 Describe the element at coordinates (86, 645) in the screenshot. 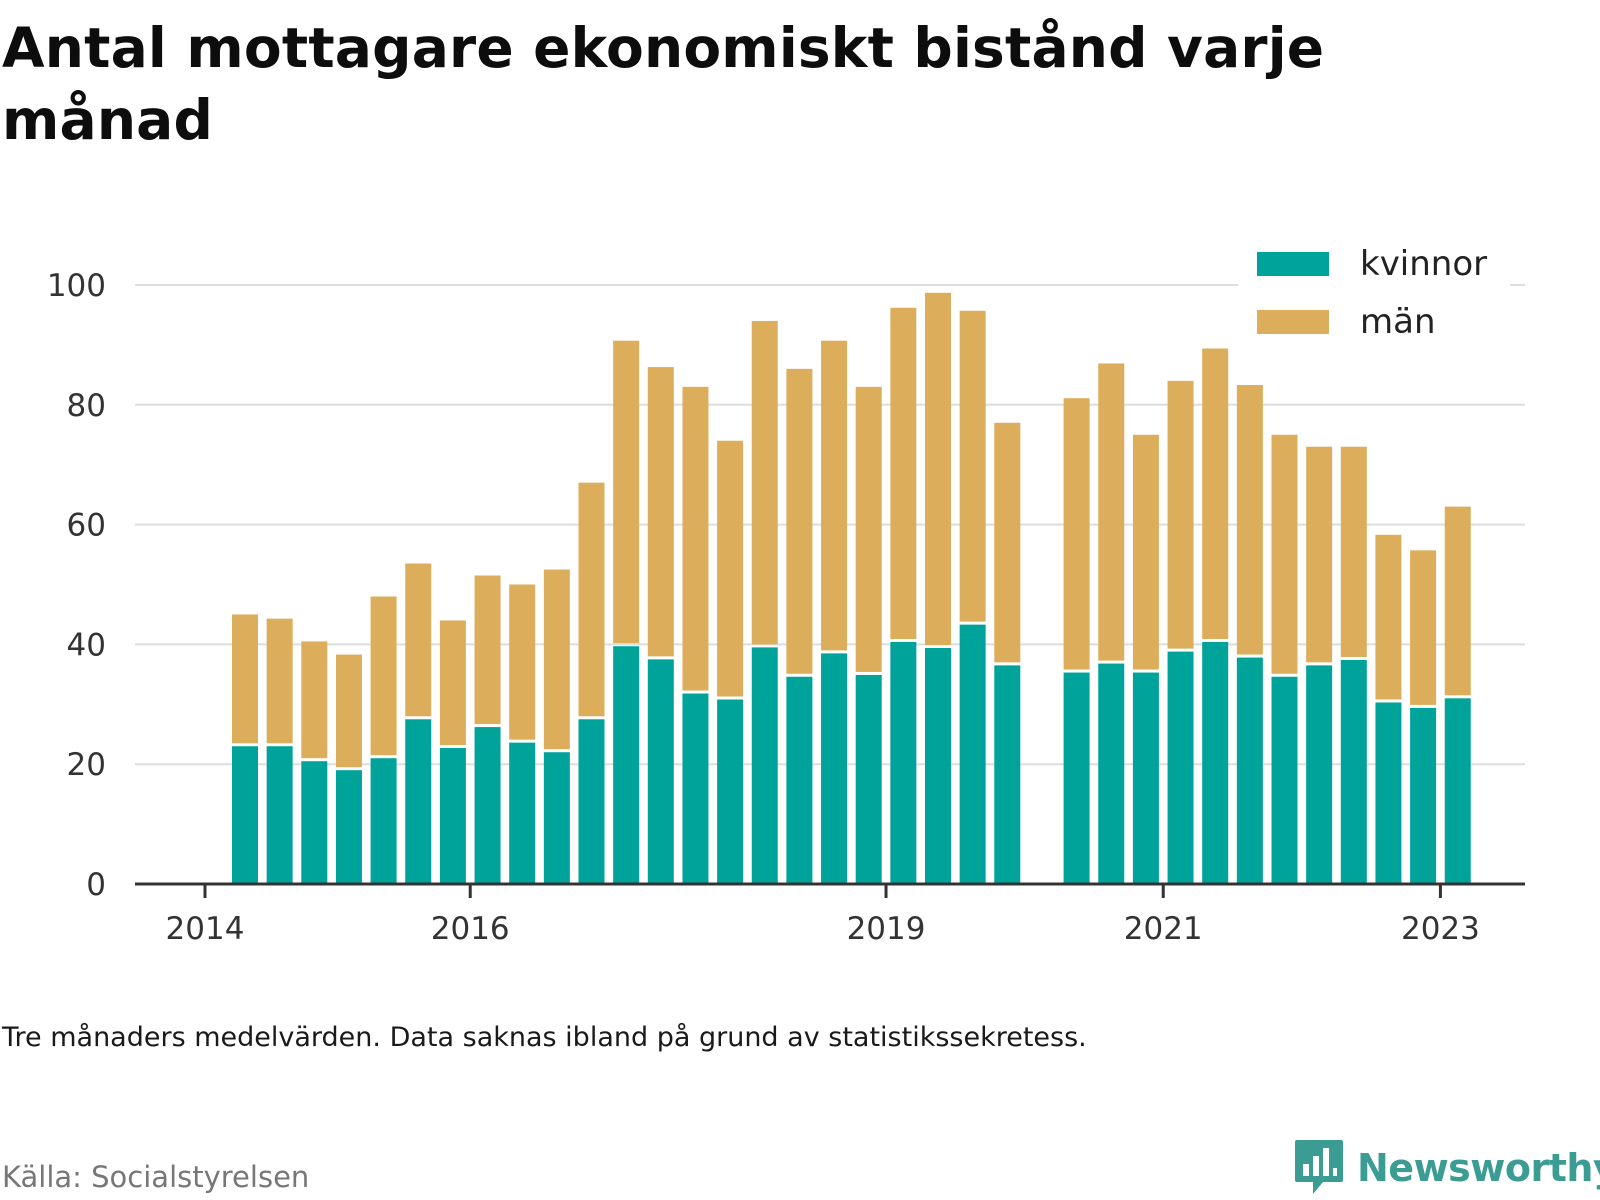

I see `y-tick-label: 40` at that location.